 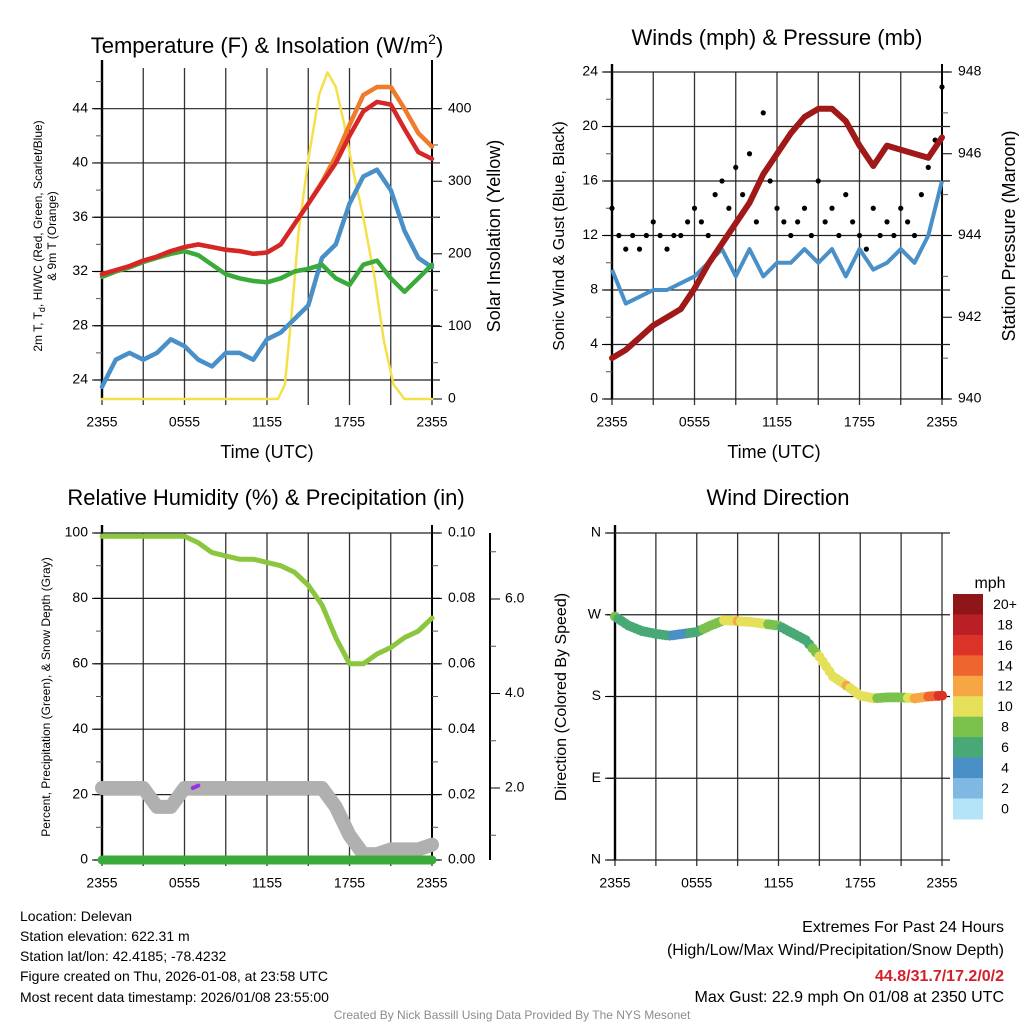 I want to click on y-tick-label-right: 940, so click(x=970, y=398).